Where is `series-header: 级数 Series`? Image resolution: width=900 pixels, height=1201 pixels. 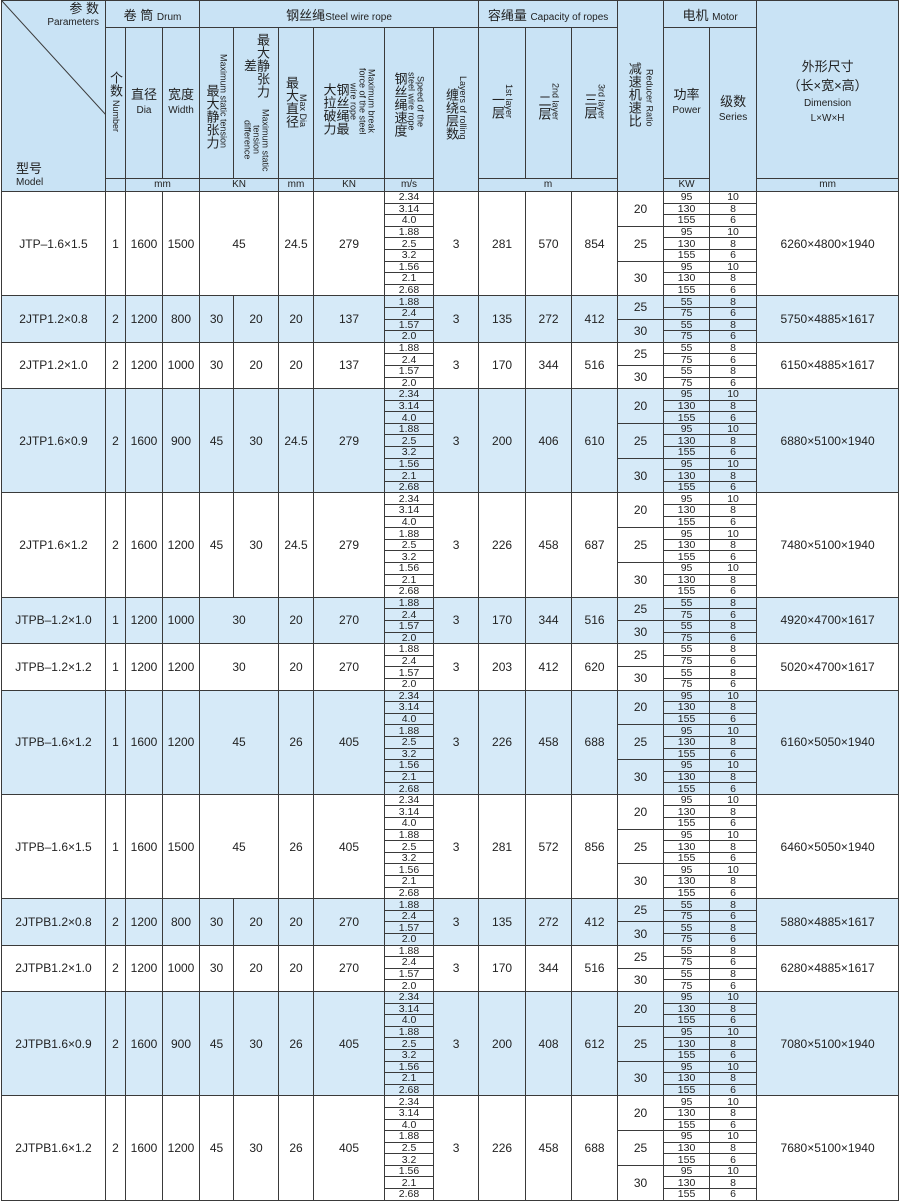 series-header: 级数 Series is located at coordinates (733, 109).